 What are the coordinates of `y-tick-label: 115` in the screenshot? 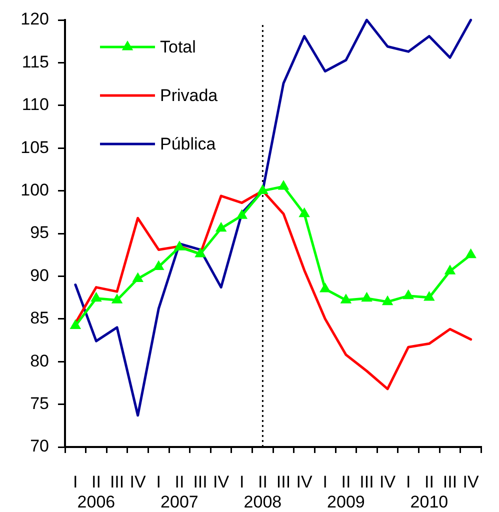 It's located at (35, 62).